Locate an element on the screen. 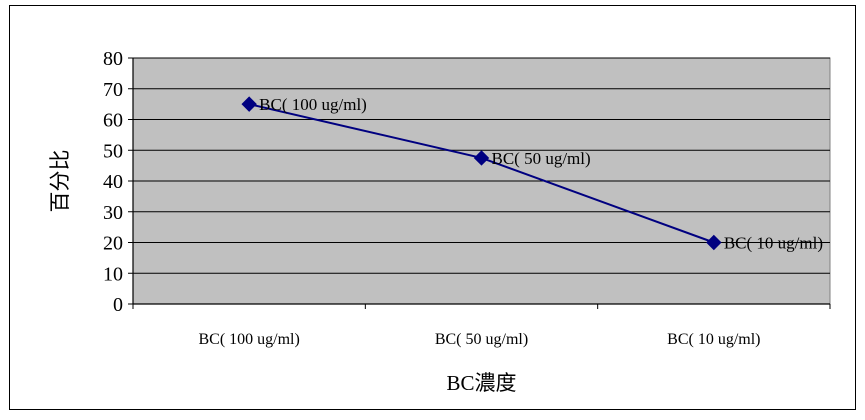 The image size is (865, 420). y-axis-title: 百分比 is located at coordinates (60, 181).